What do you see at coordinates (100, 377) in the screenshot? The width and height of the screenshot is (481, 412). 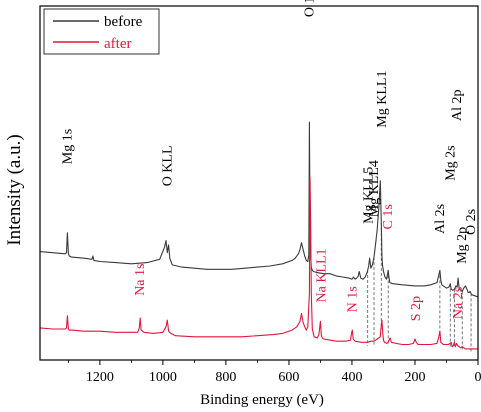 I see `x-tick-label: 1200` at bounding box center [100, 377].